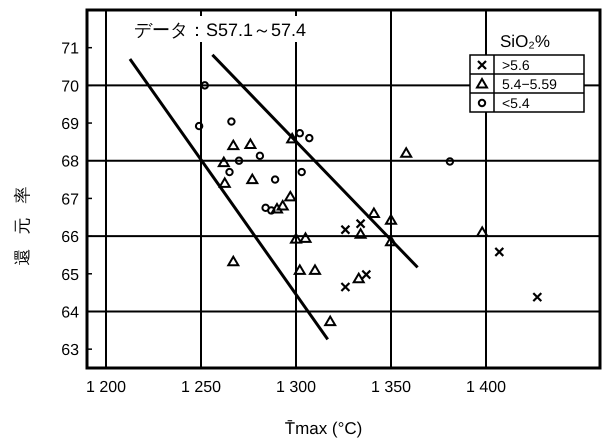 The height and width of the screenshot is (443, 604). Describe the element at coordinates (70, 87) in the screenshot. I see `y-tick-label: 70` at that location.